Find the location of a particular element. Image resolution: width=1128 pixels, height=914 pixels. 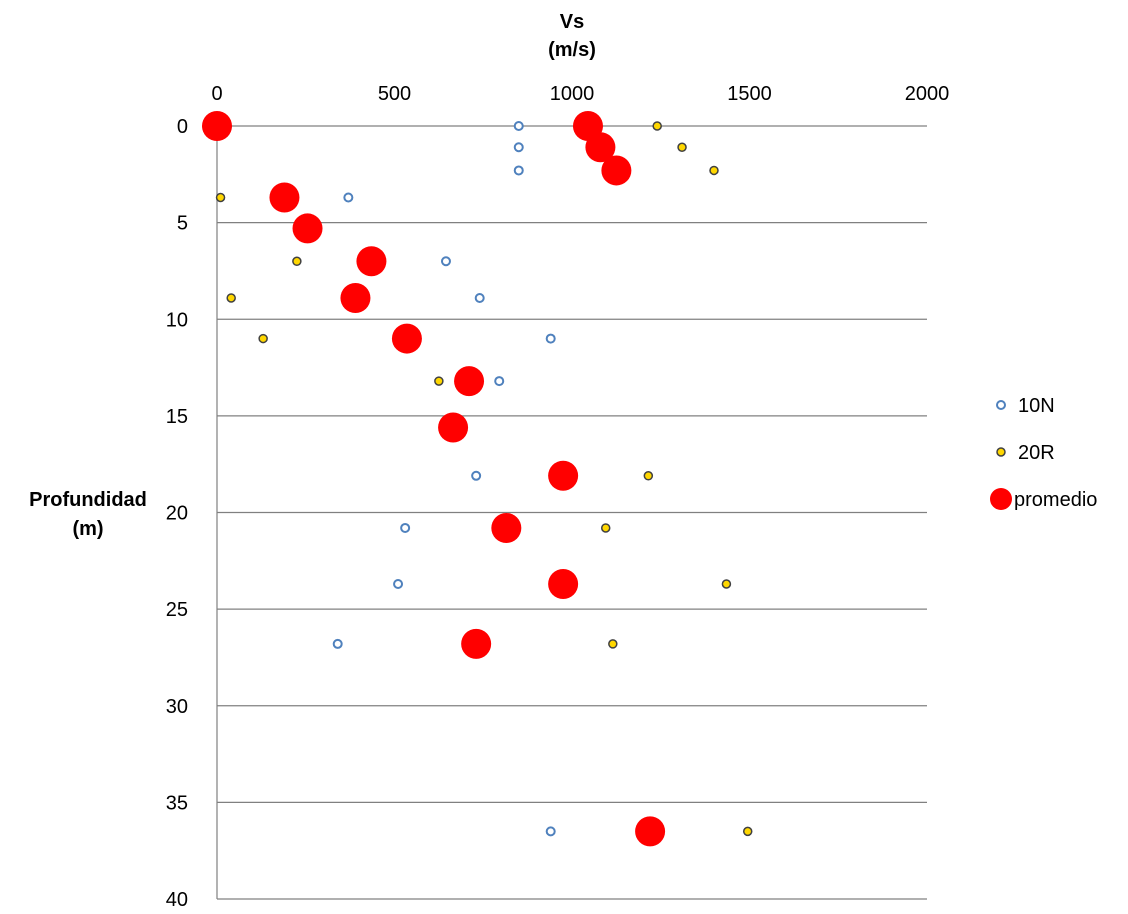

legend-item-10N: 10N is located at coordinates (1025, 406).